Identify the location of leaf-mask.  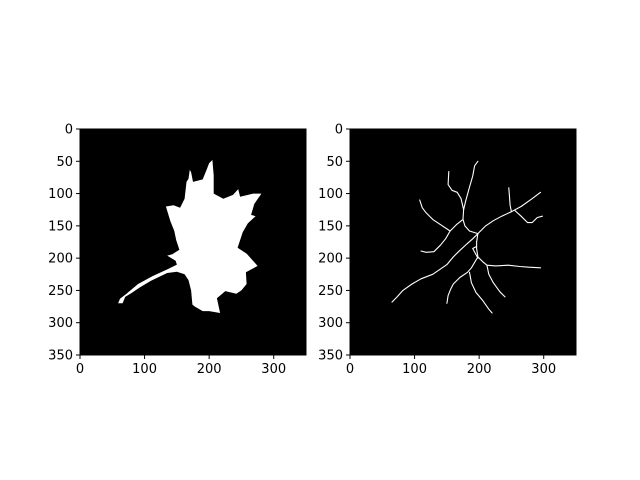
(190, 236).